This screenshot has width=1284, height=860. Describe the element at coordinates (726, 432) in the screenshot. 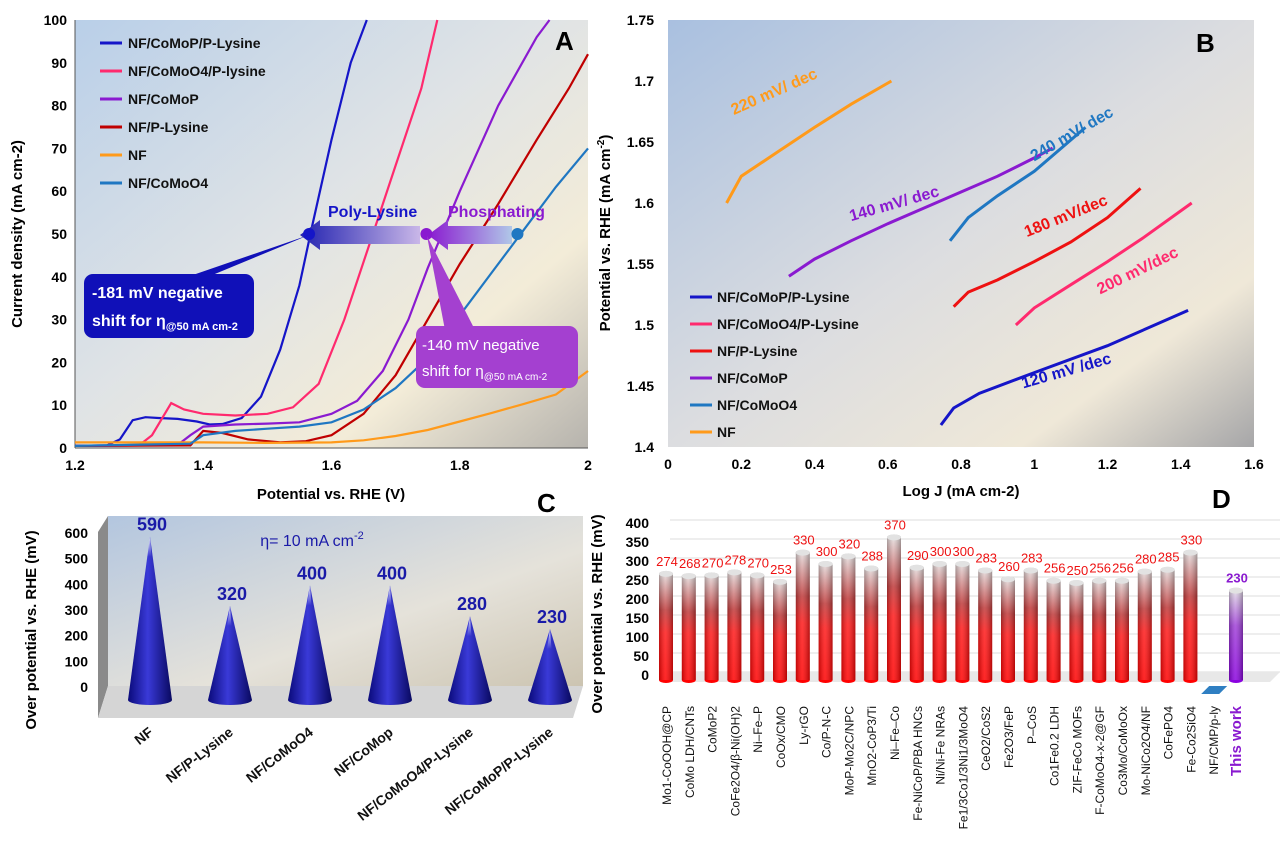

I see `panel-b-legend-label: NF` at that location.